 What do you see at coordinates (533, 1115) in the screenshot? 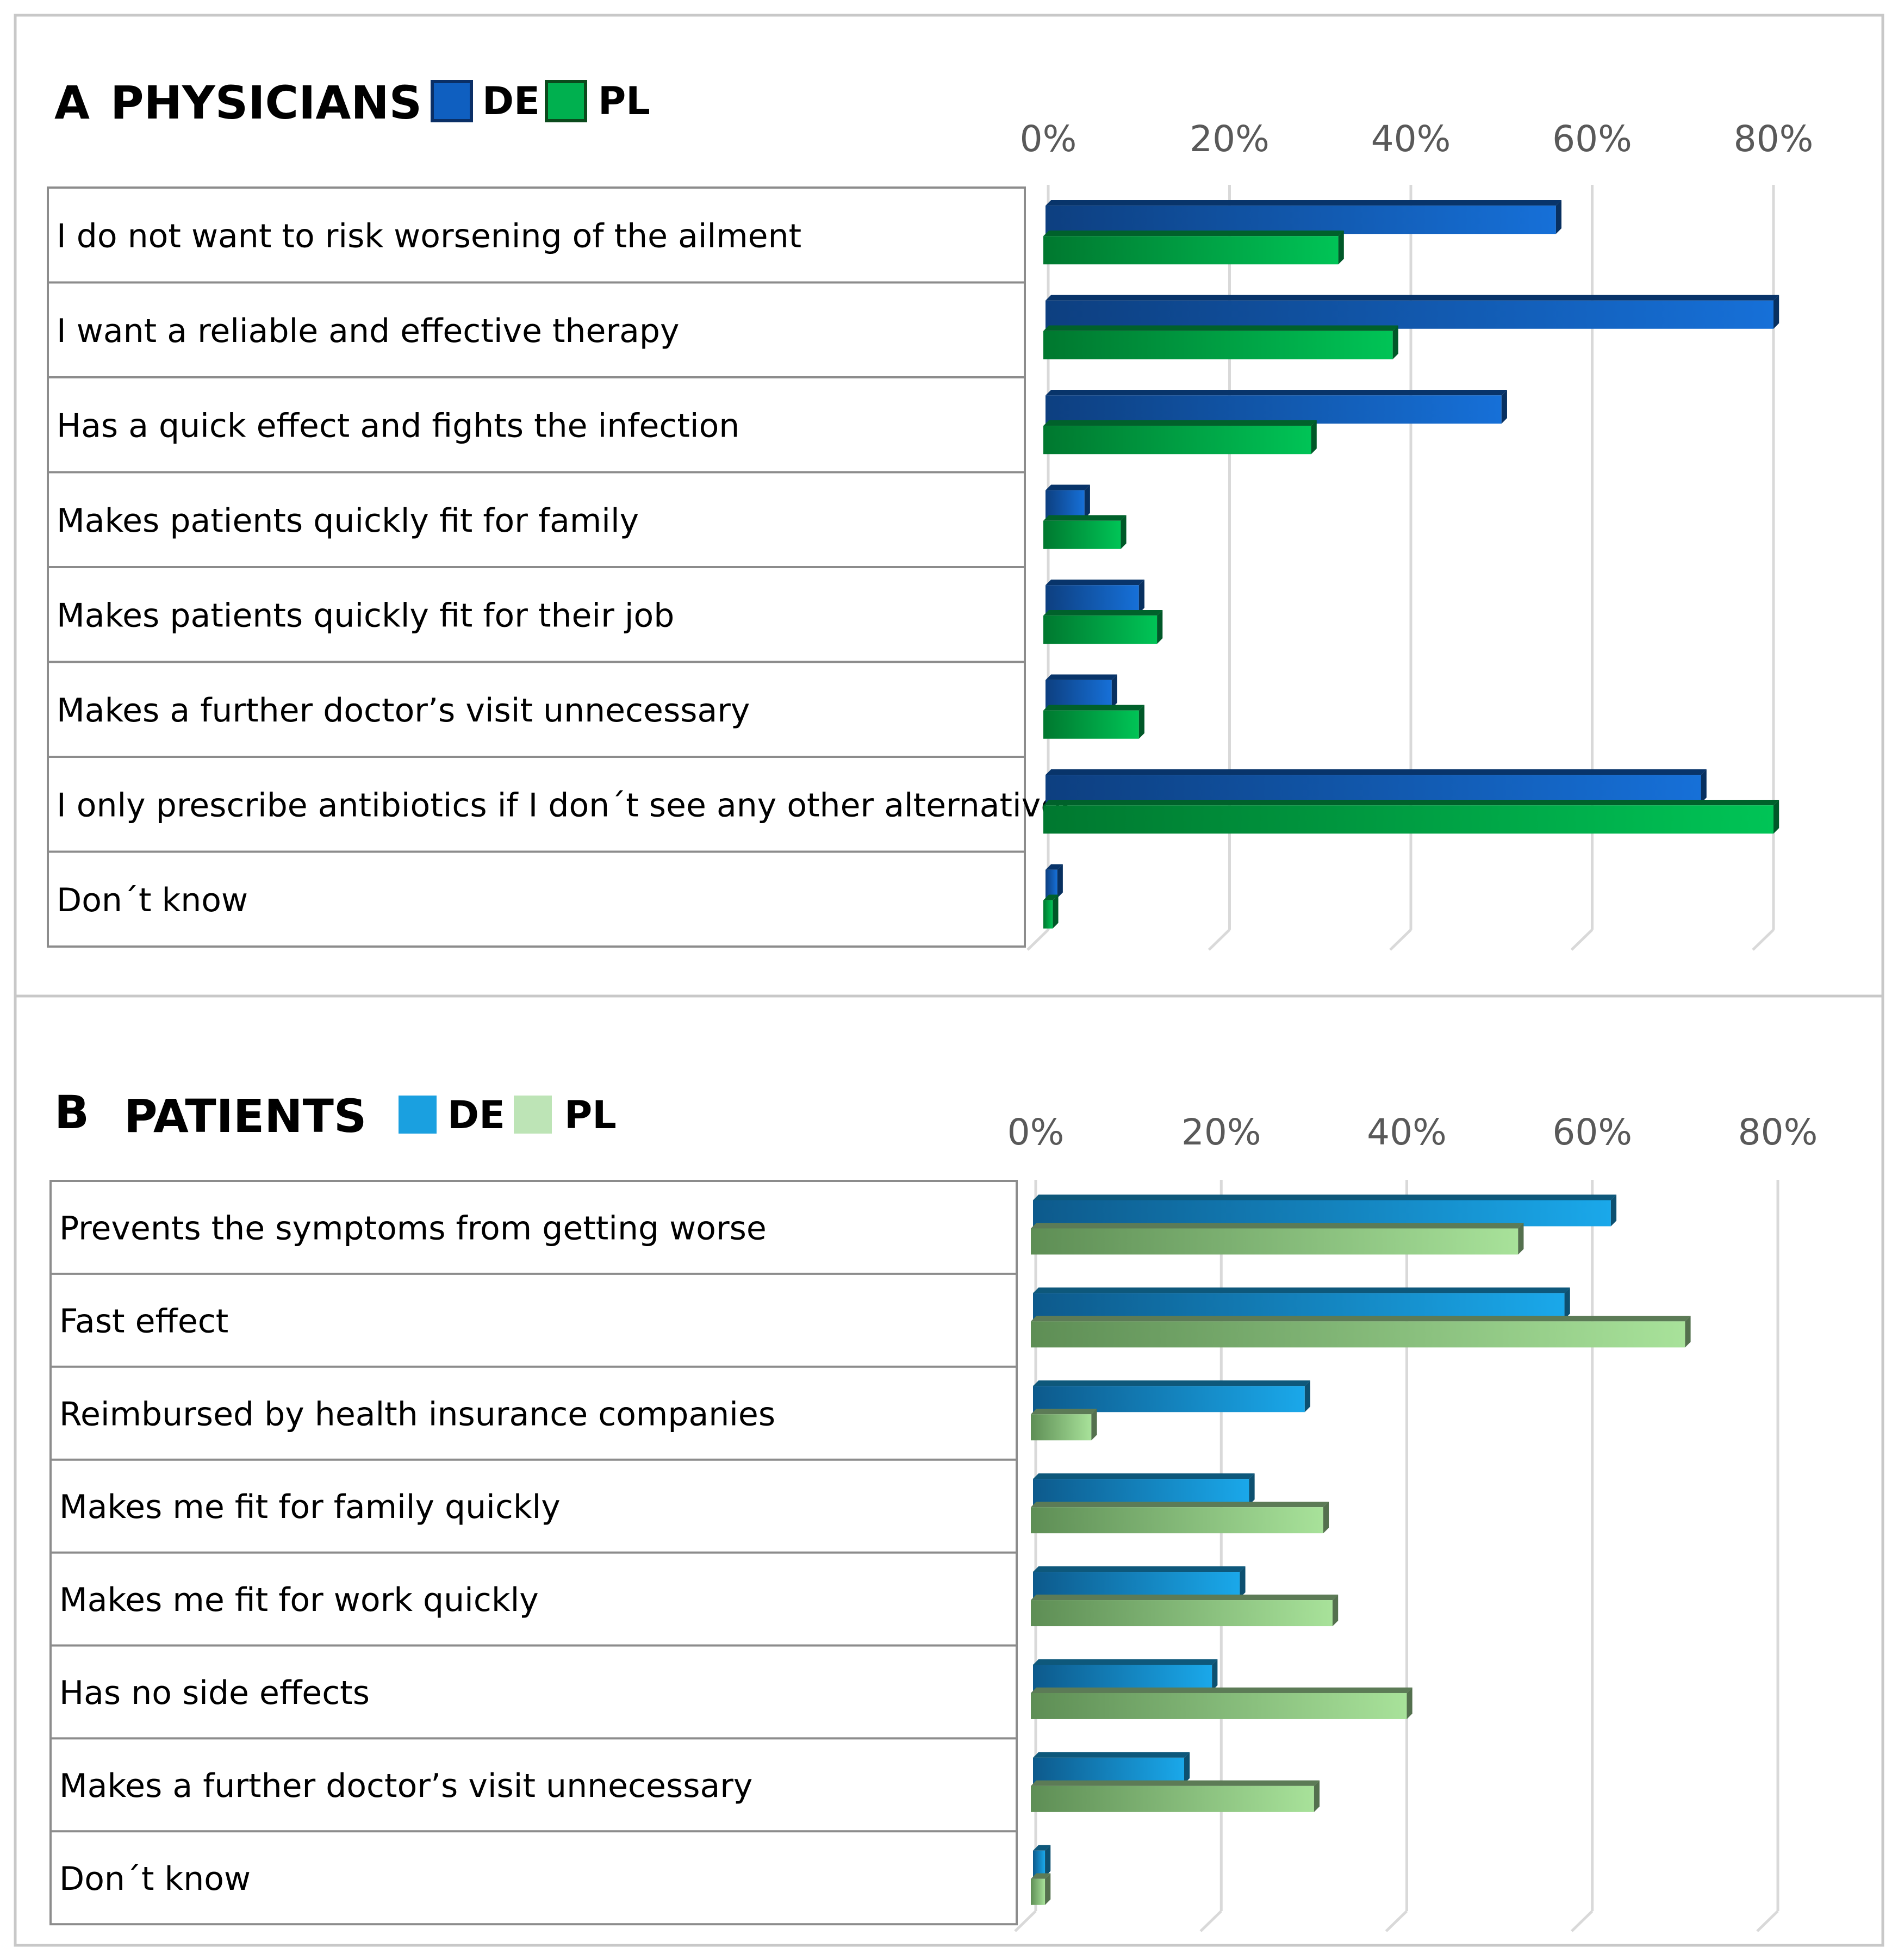
I see `legend-b-pl-swatch` at bounding box center [533, 1115].